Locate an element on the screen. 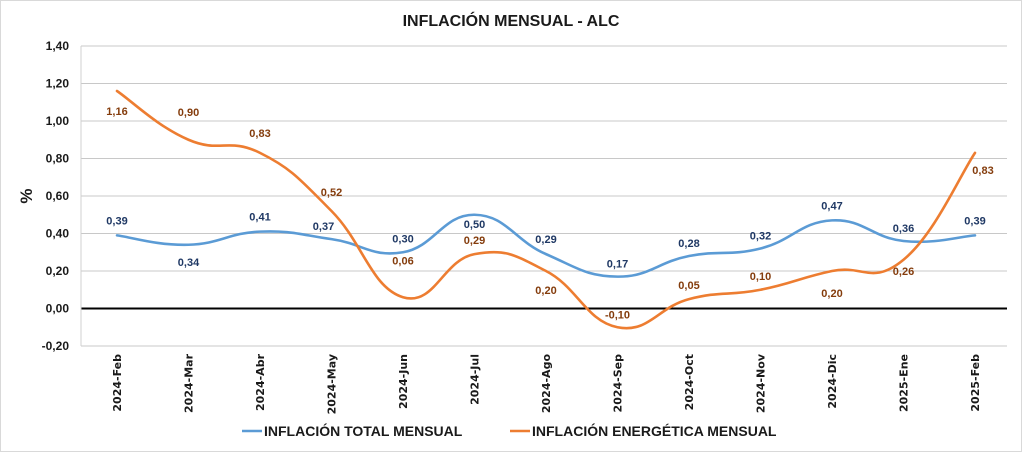 Image resolution: width=1022 pixels, height=452 pixels. legend-label-total: INFLACIÓN TOTAL MENSUAL is located at coordinates (363, 430).